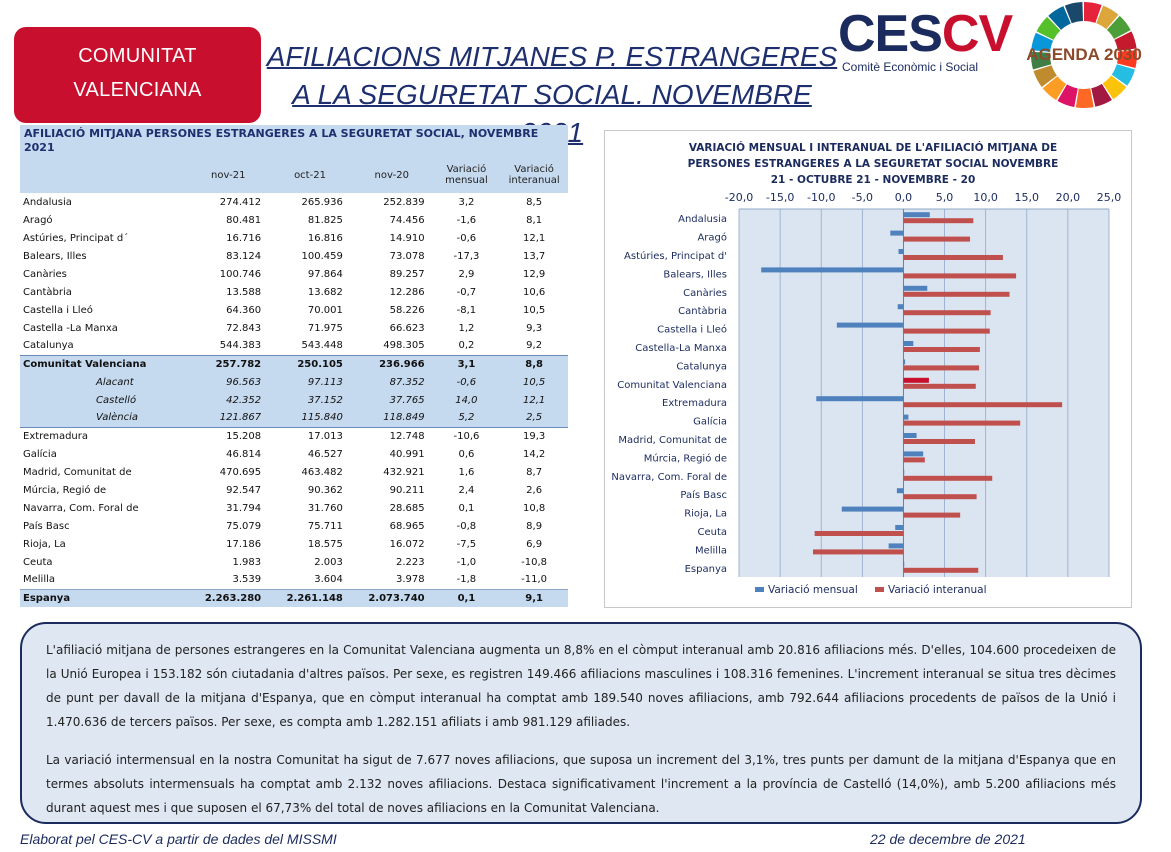 Image resolution: width=1171 pixels, height=852 pixels. I want to click on table-cell: 470.695, so click(240, 472).